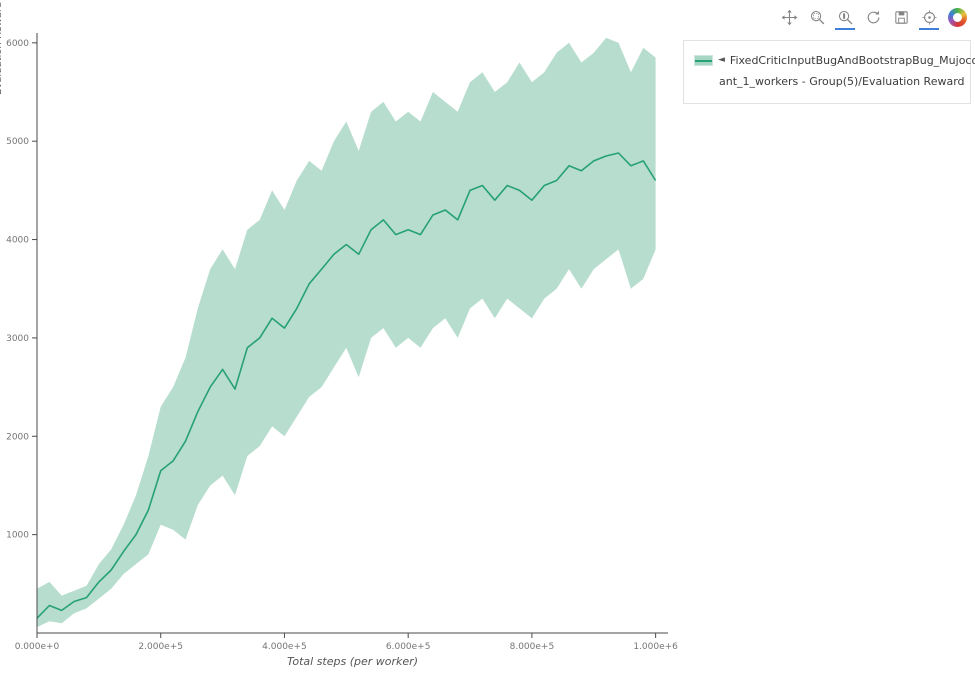 Image resolution: width=975 pixels, height=682 pixels. Describe the element at coordinates (532, 647) in the screenshot. I see `x-tick-label: 8.000e+5` at that location.